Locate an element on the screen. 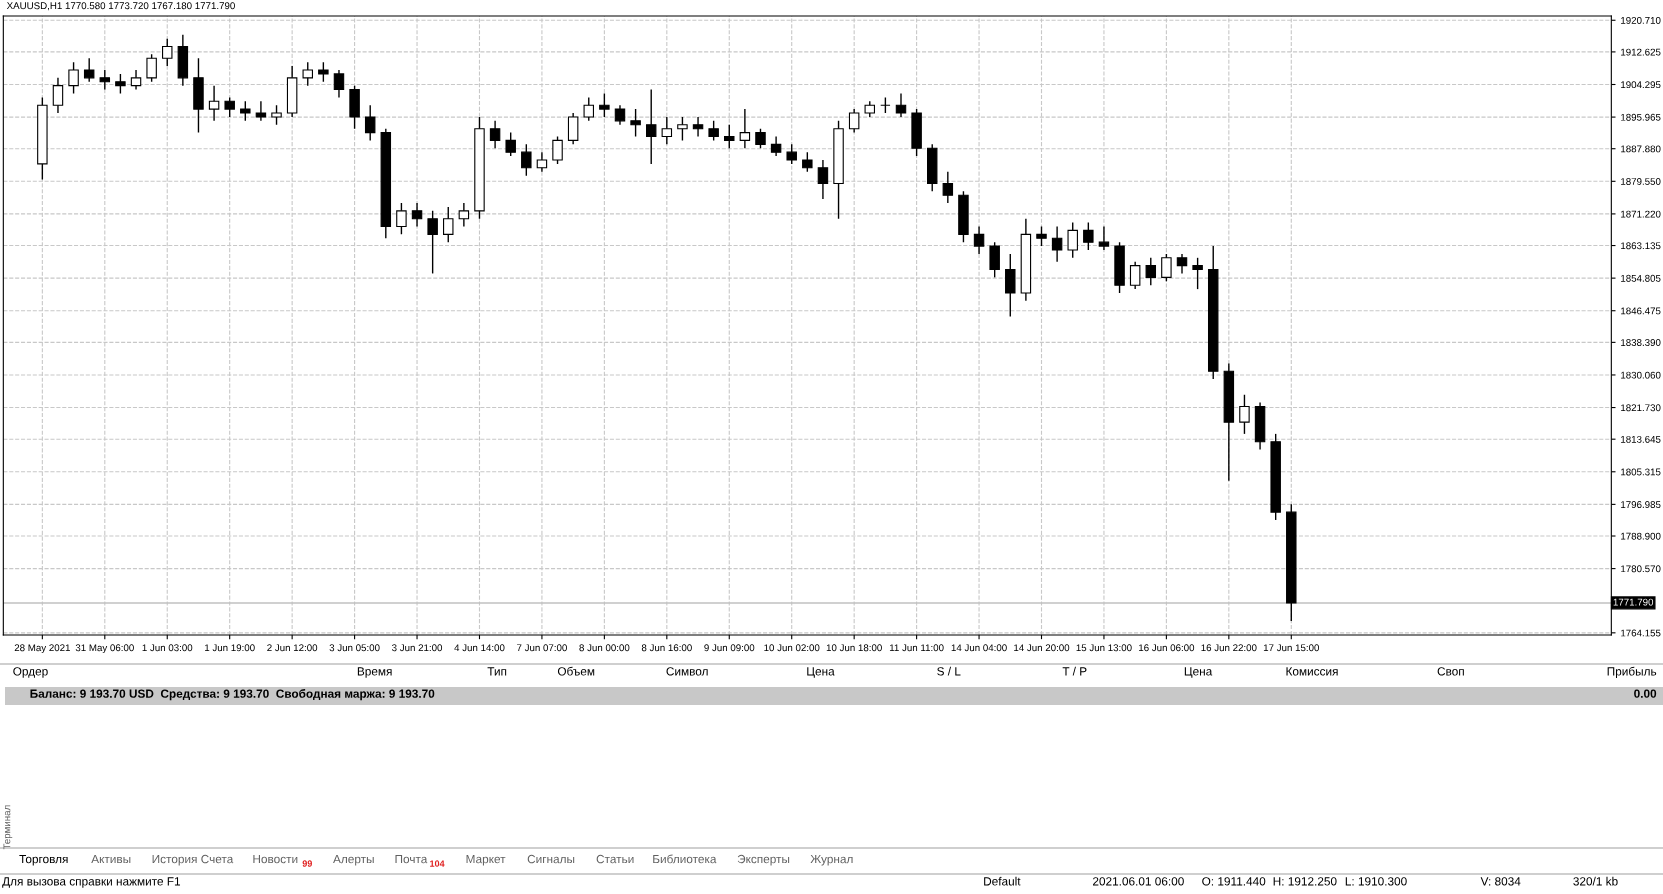 The width and height of the screenshot is (1663, 894). y-tick-label: 1863.135 is located at coordinates (1641, 246).